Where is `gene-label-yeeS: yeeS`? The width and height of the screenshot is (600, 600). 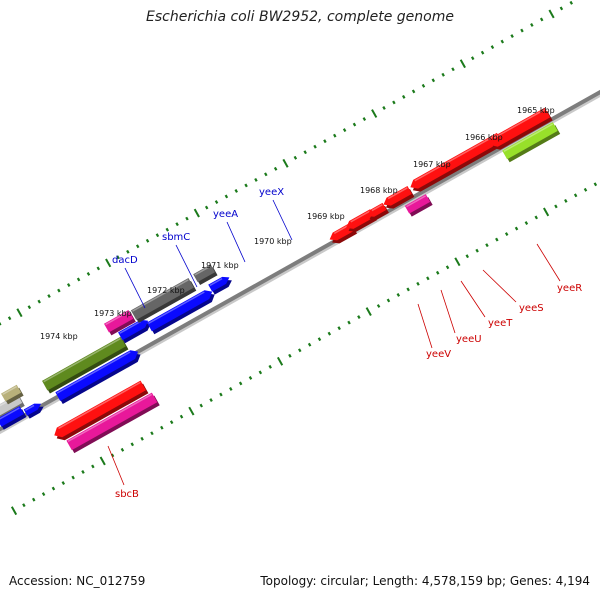
gene-label-yeeS: yeeS is located at coordinates (531, 308).